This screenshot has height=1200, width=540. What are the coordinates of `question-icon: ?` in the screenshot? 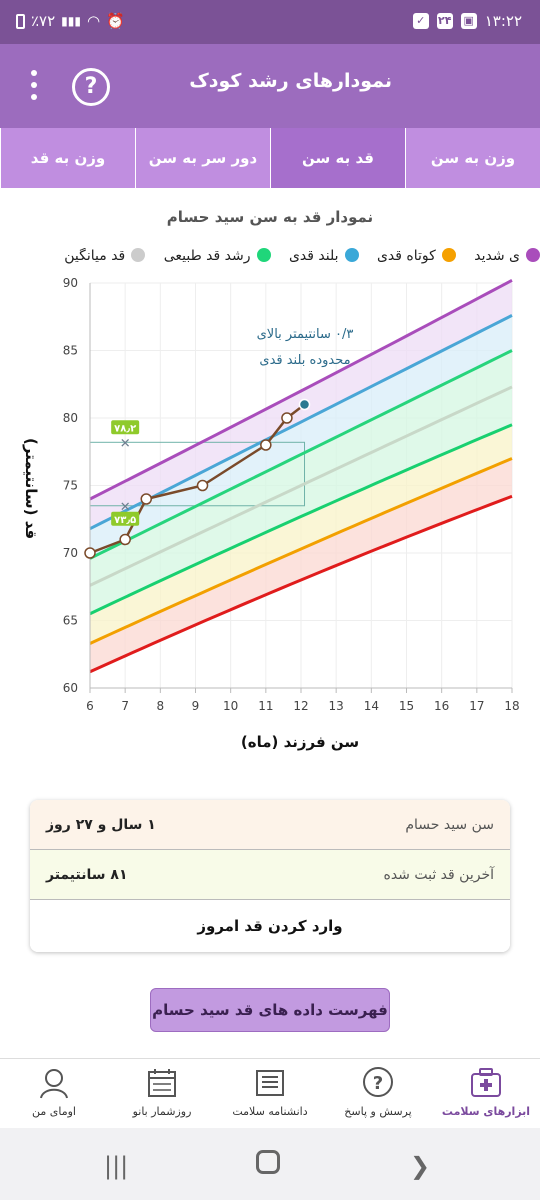 It's located at (378, 1082).